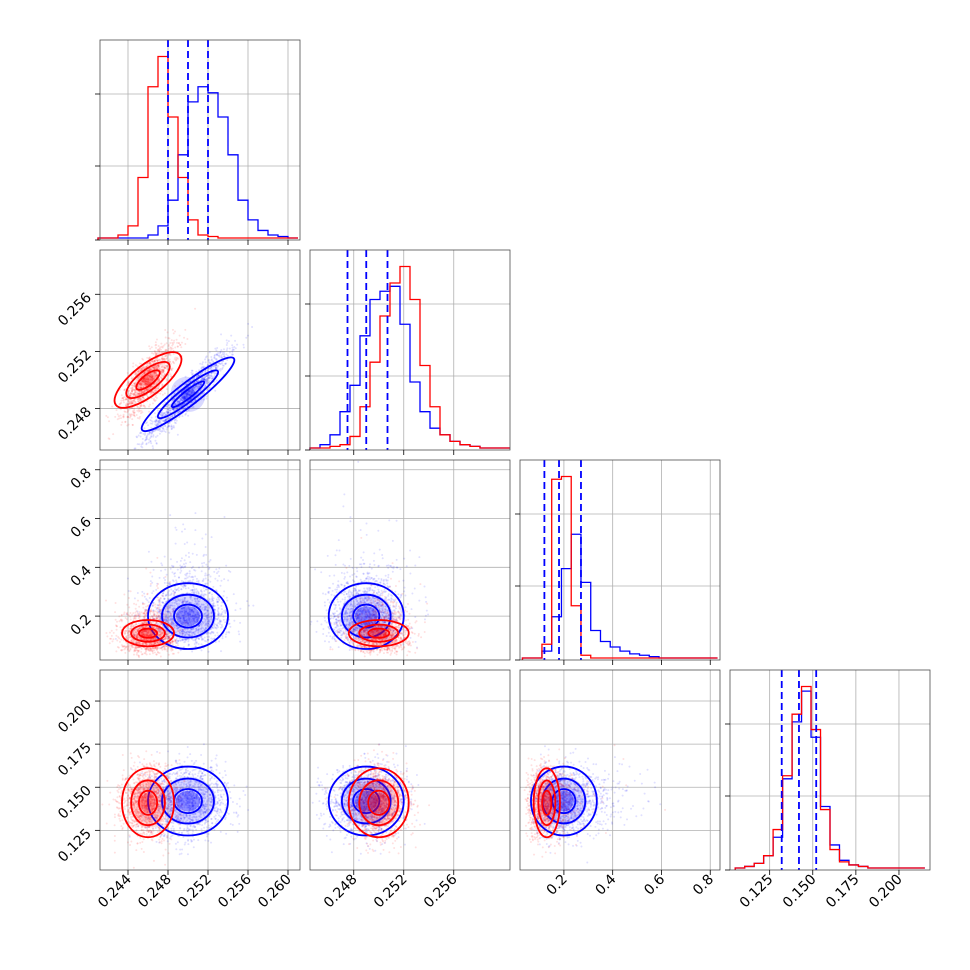  What do you see at coordinates (75, 717) in the screenshot?
I see `y-tick-label: 0.200` at bounding box center [75, 717].